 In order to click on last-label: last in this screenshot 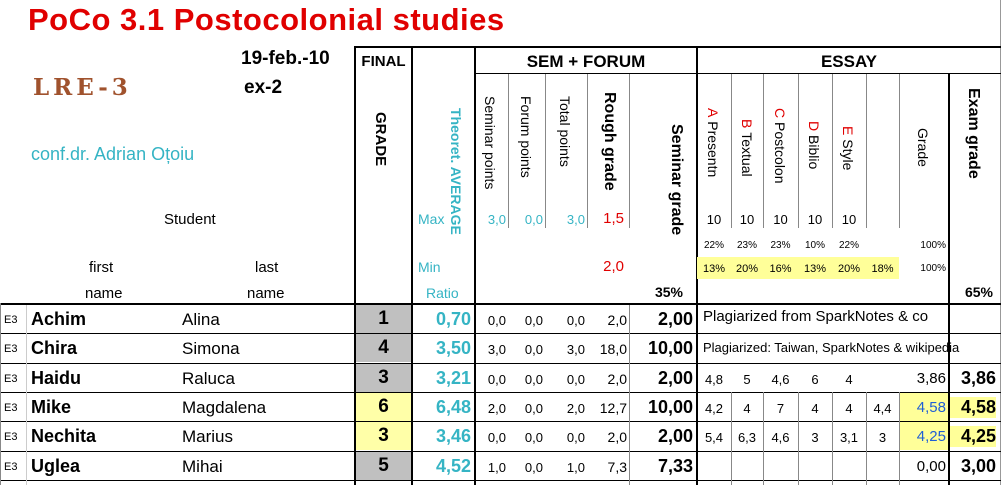, I will do `click(267, 267)`.